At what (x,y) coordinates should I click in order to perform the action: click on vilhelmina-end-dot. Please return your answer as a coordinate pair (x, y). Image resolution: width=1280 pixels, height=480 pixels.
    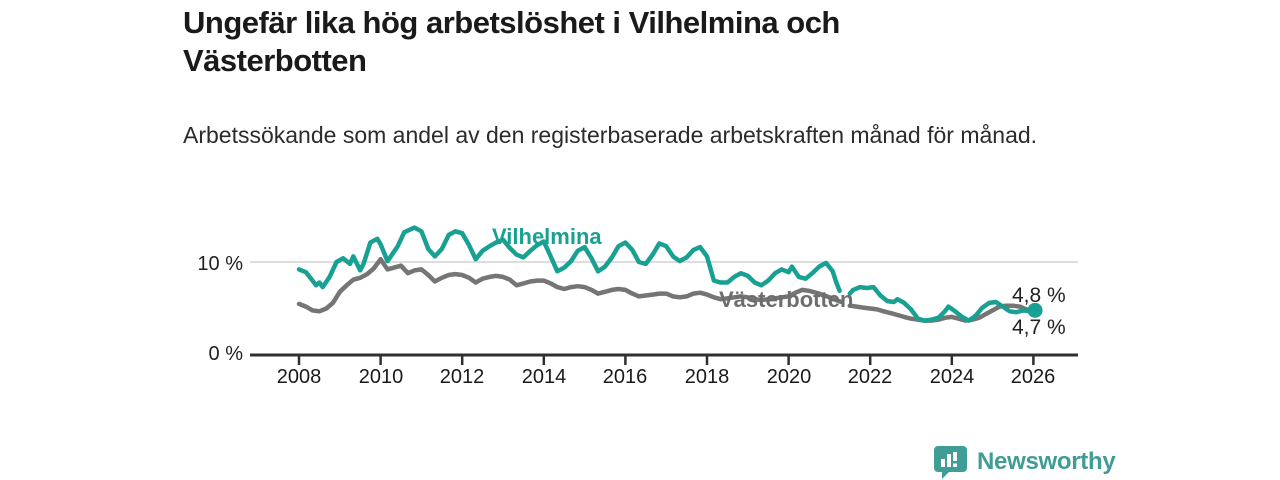
    Looking at the image, I should click on (1035, 310).